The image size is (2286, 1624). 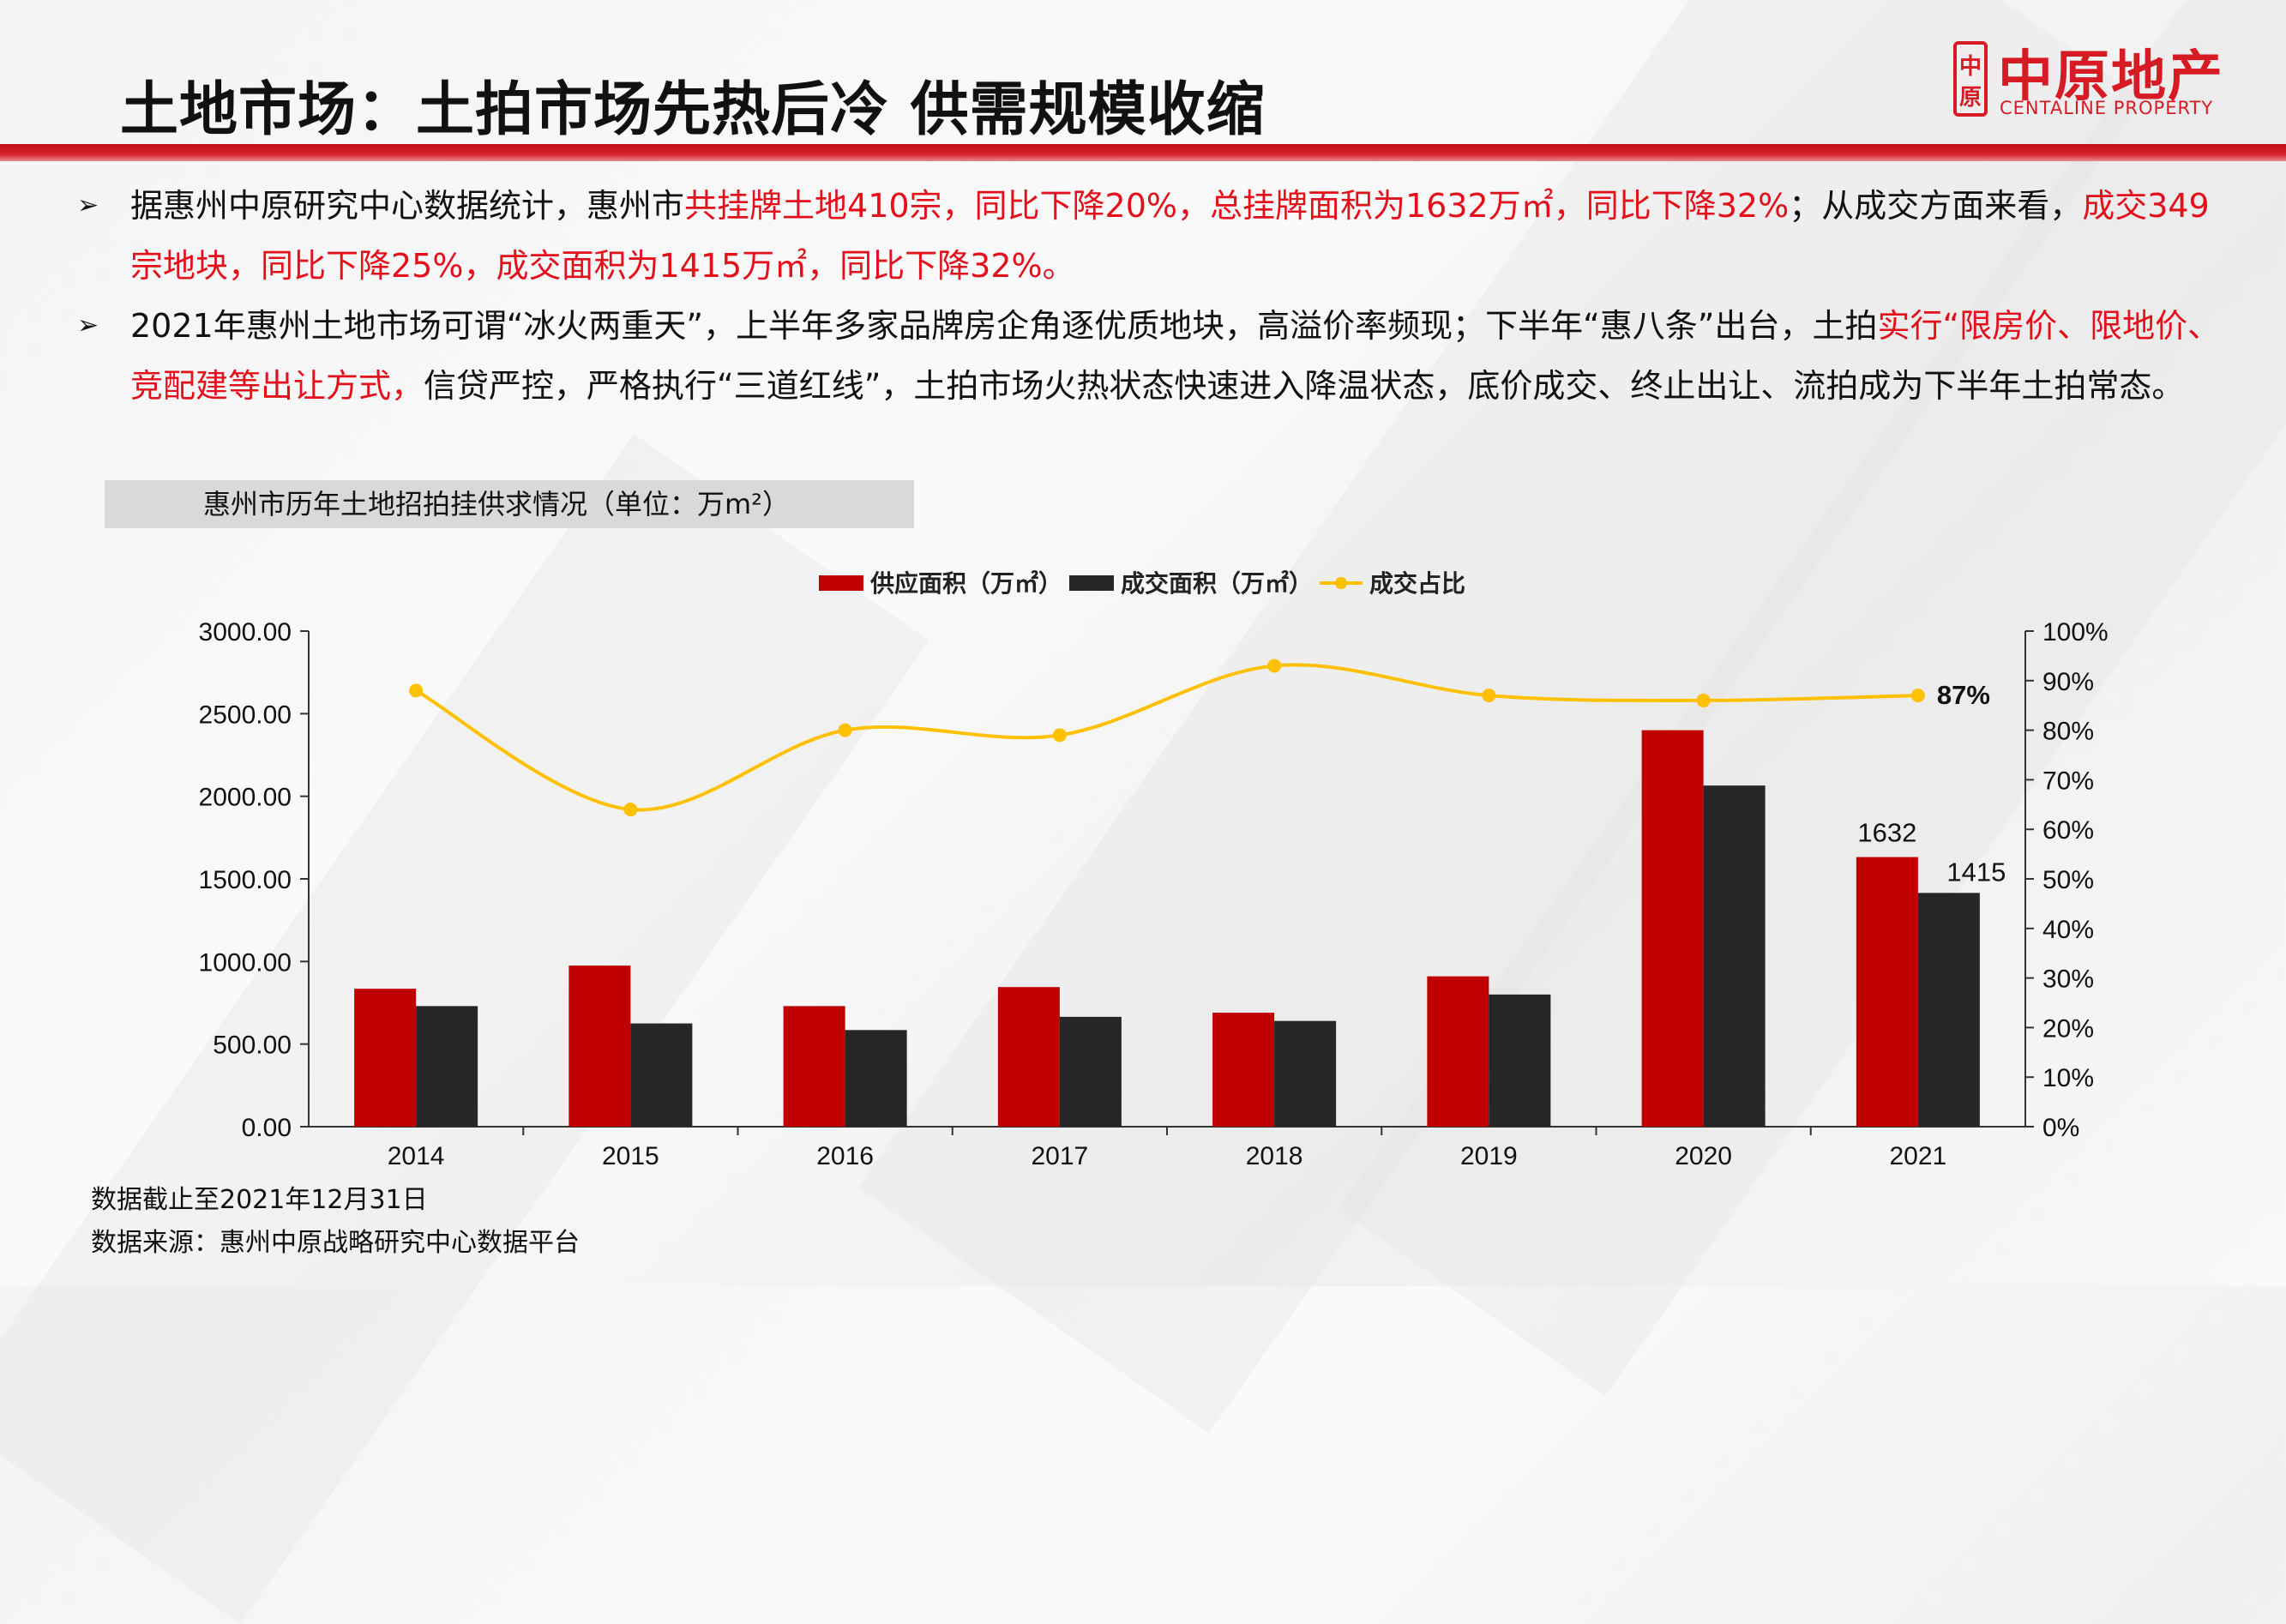 What do you see at coordinates (2068, 880) in the screenshot?
I see `y-right-tick-label: 50%` at bounding box center [2068, 880].